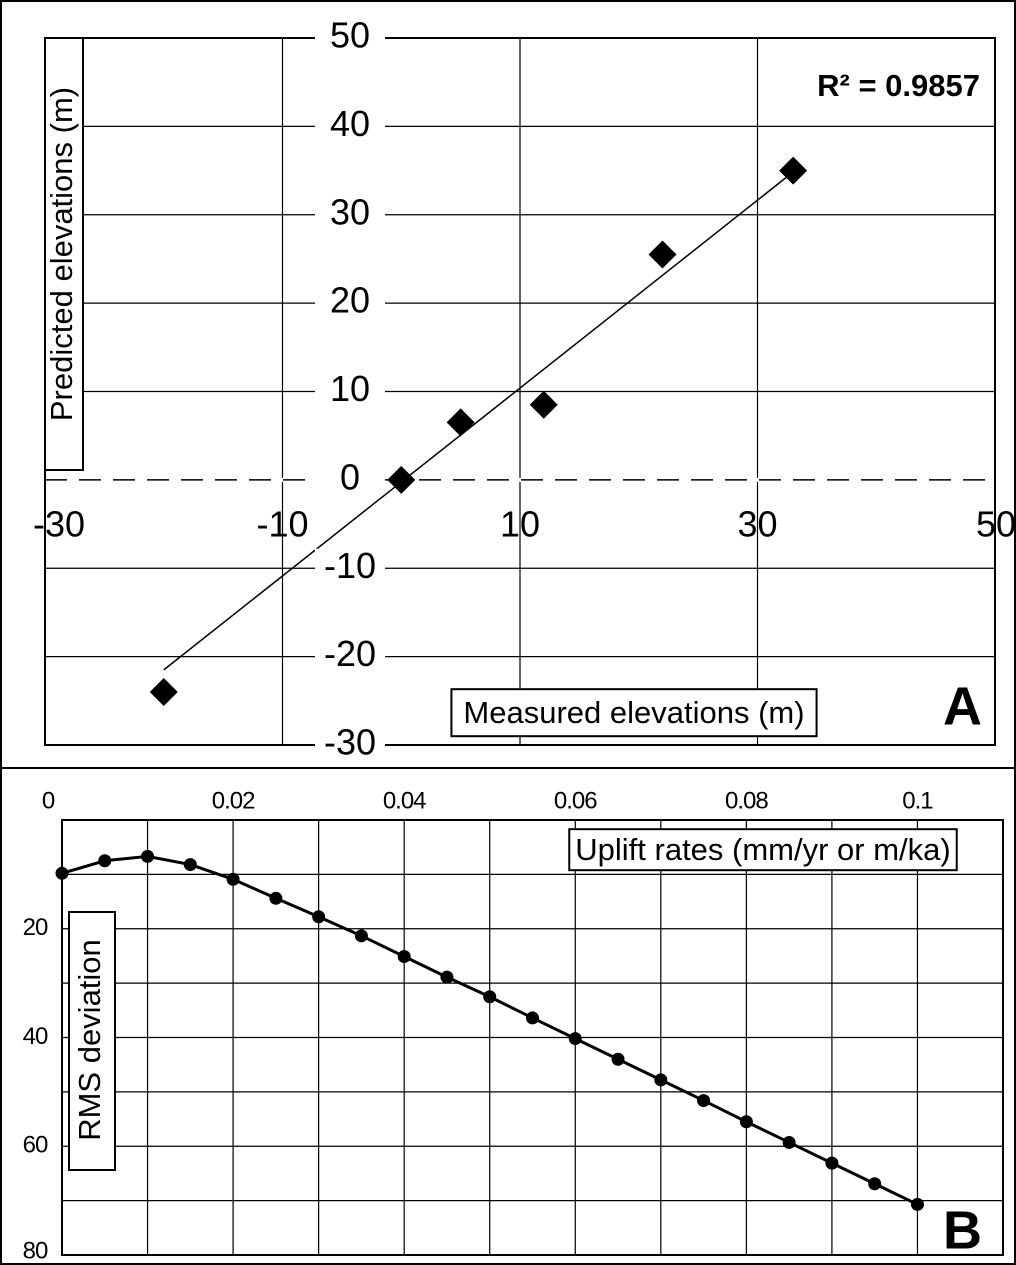 The height and width of the screenshot is (1265, 1016). I want to click on y-tick-label: 50, so click(350, 35).